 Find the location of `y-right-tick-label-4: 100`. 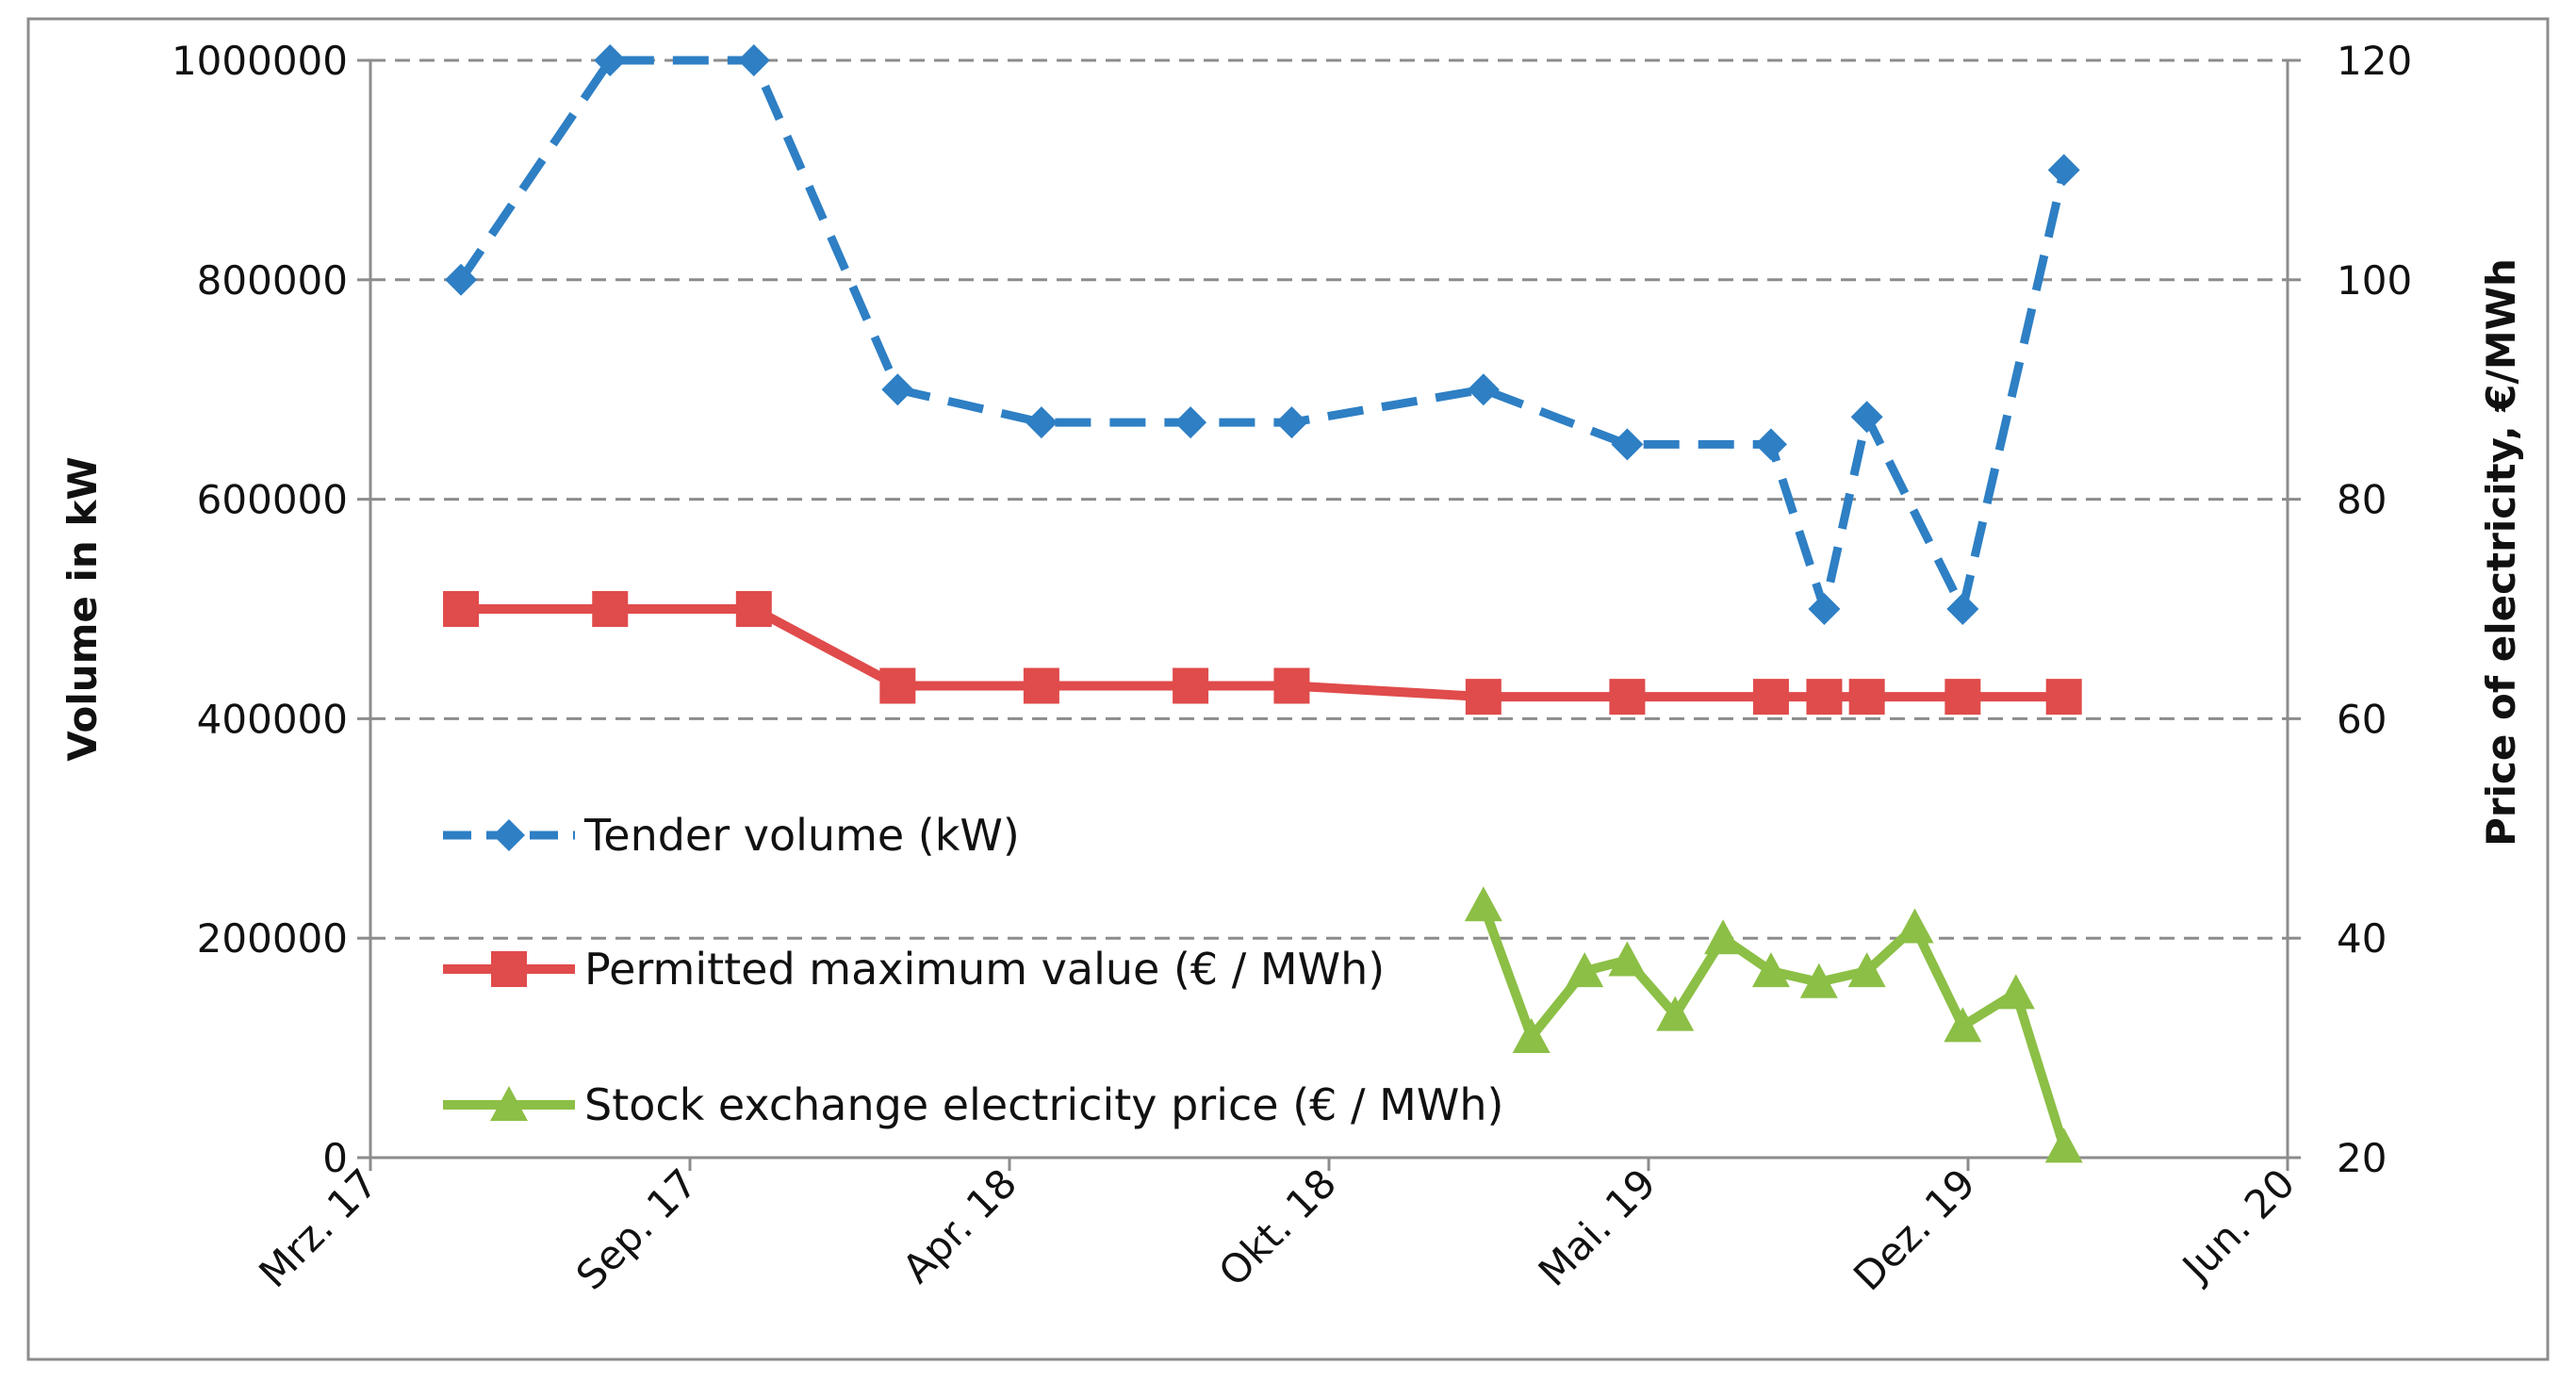

y-right-tick-label-4: 100 is located at coordinates (2374, 281).